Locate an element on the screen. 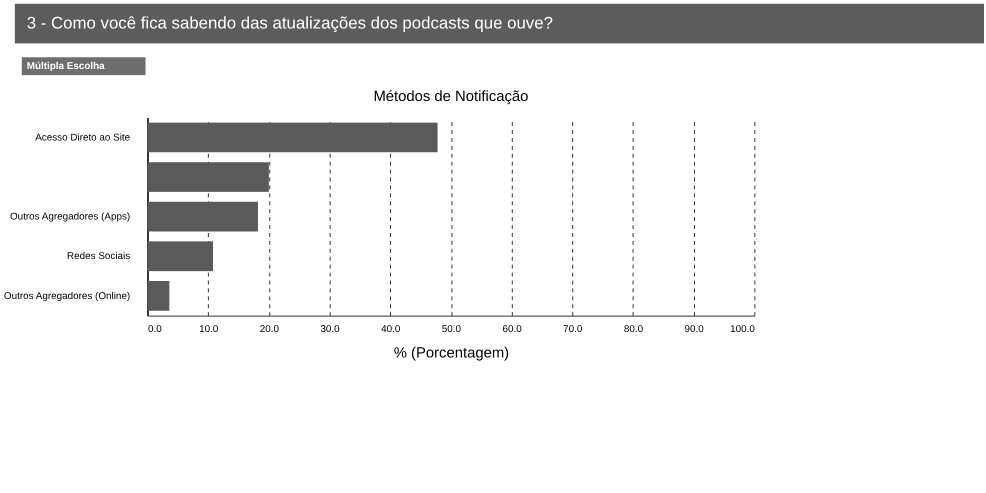 The width and height of the screenshot is (986, 493). x-tick-label: 40.0 is located at coordinates (391, 329).